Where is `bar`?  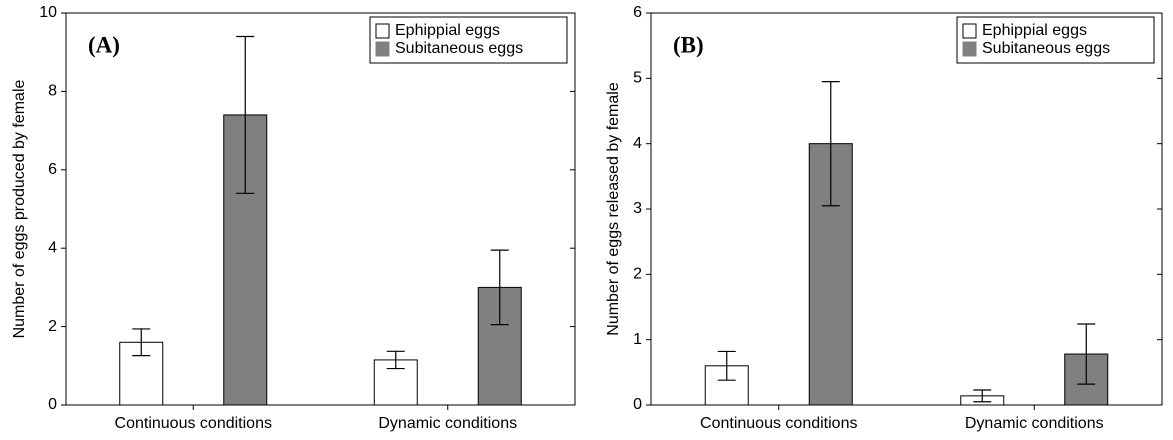 bar is located at coordinates (499, 346).